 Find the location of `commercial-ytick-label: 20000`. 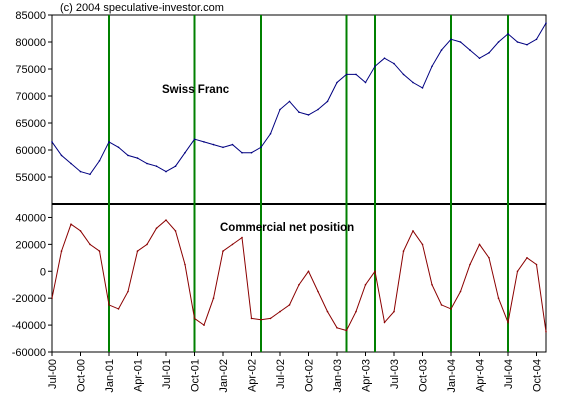

commercial-ytick-label: 20000 is located at coordinates (30, 245).